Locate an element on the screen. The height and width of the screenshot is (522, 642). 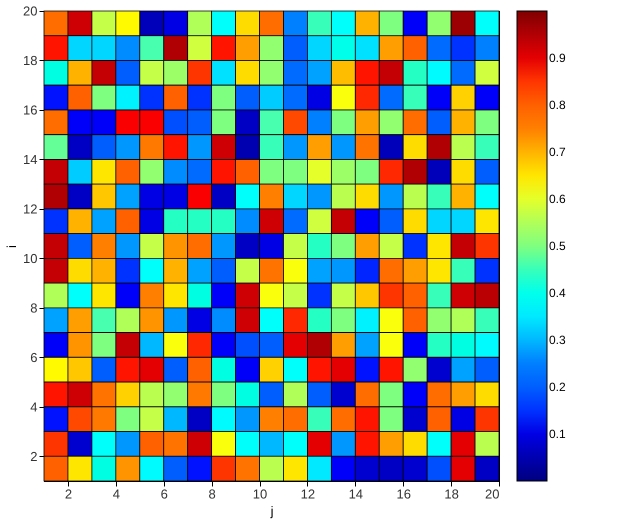
y-tick-label: 4 is located at coordinates (34, 406).